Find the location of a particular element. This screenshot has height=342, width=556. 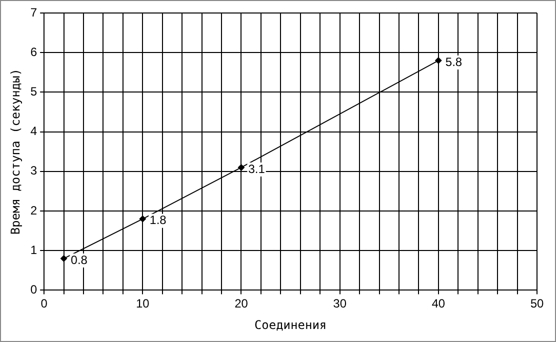

x-tick-label: 20 is located at coordinates (241, 303).